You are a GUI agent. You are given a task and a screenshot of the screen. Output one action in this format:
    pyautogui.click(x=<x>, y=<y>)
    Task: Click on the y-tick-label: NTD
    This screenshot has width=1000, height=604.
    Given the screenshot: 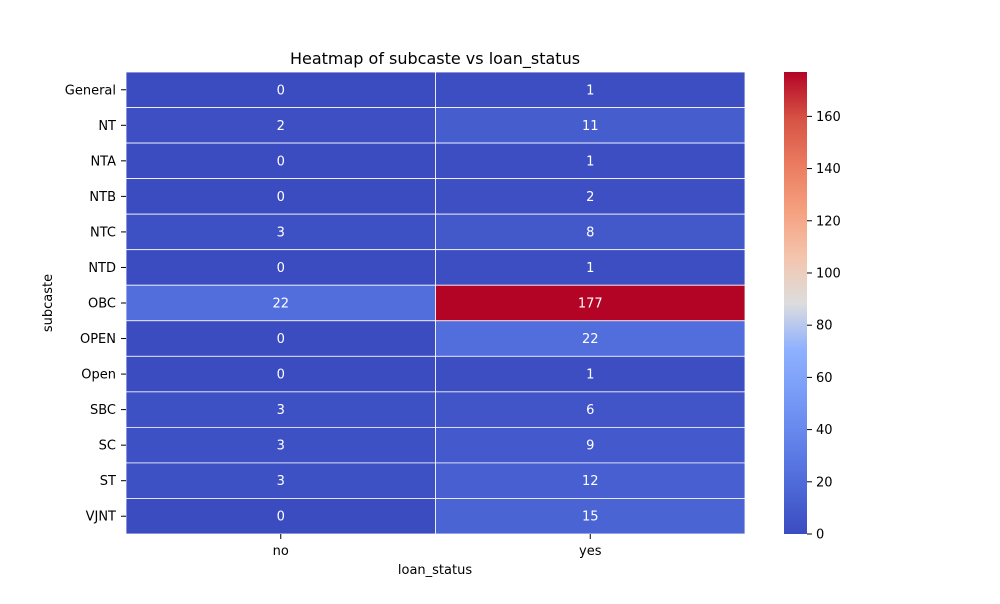 What is the action you would take?
    pyautogui.click(x=102, y=268)
    